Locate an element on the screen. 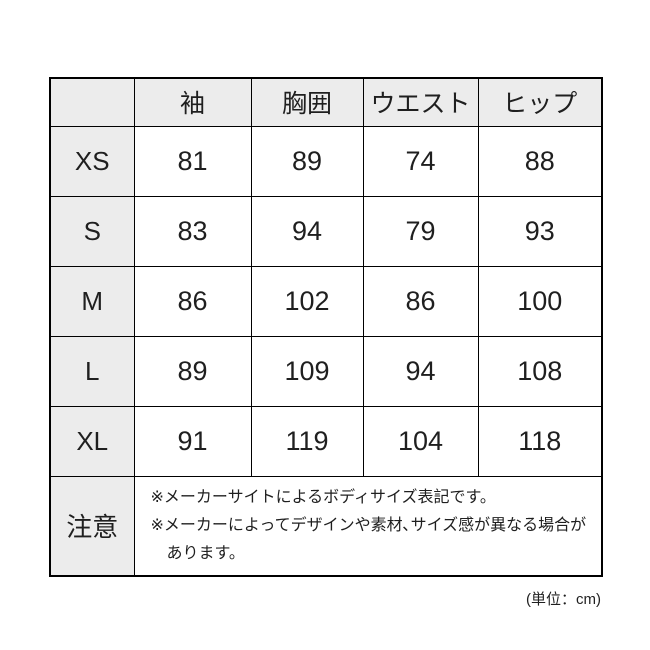 The width and height of the screenshot is (650, 650). table-row-m: M 86 102 86 100 is located at coordinates (326, 301).